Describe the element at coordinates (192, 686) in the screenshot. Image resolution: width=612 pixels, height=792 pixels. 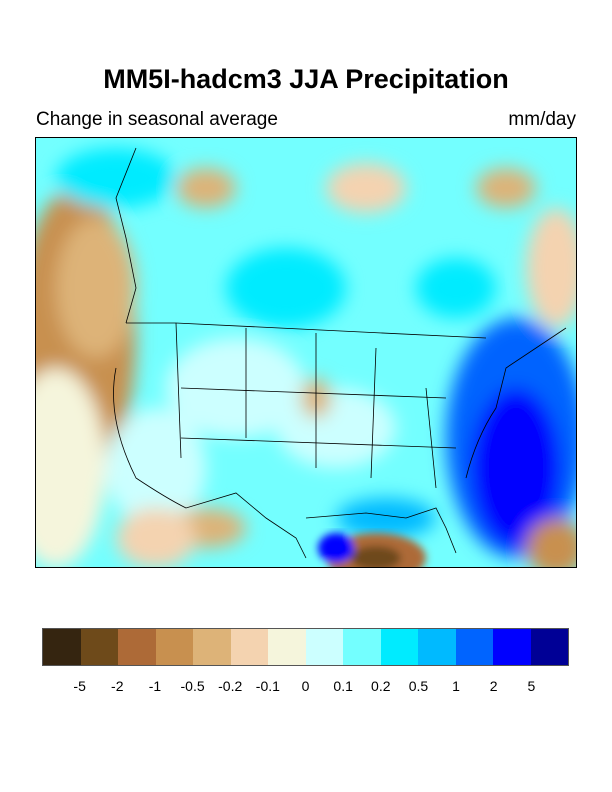
I see `colorbar-tick-label: -0.5` at that location.